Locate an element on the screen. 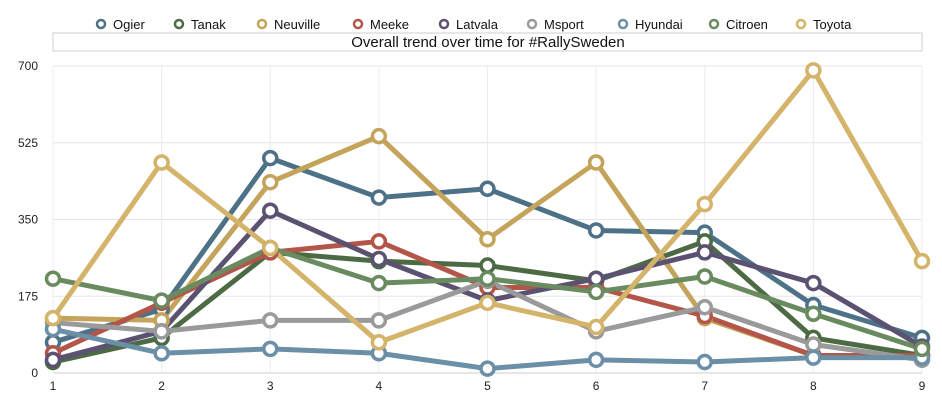 The height and width of the screenshot is (401, 942). legend-item-tanak: Tanak is located at coordinates (199, 24).